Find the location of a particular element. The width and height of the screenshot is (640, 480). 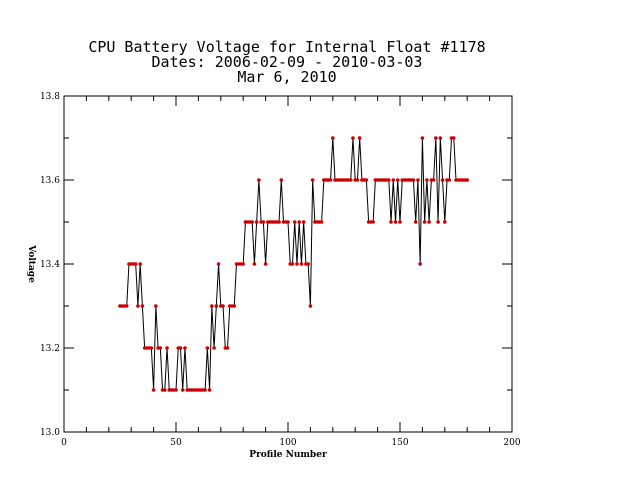

x-tick-label: 50 is located at coordinates (176, 443).